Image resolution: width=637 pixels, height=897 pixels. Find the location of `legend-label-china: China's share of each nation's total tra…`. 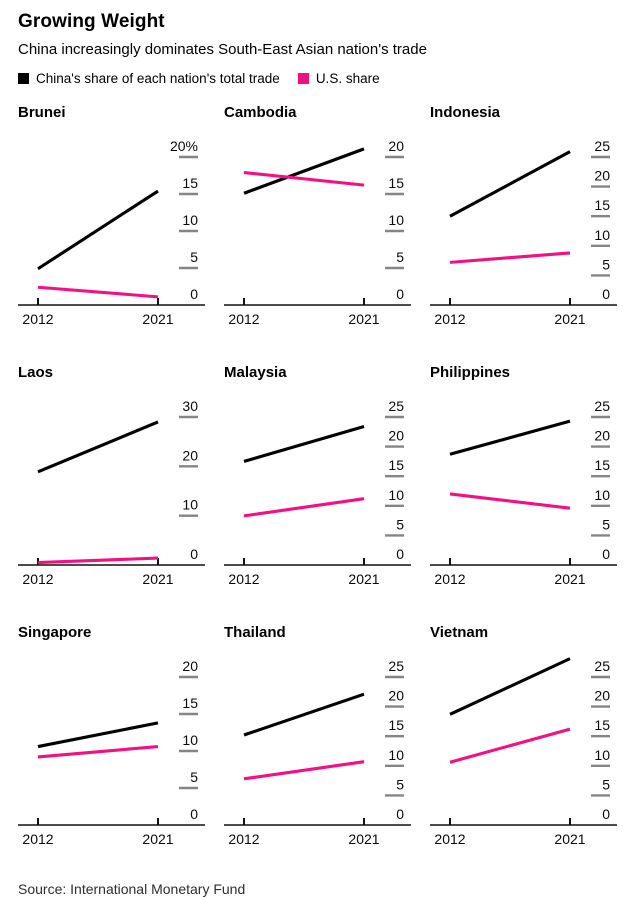

legend-label-china: China's share of each nation's total tra… is located at coordinates (158, 78).